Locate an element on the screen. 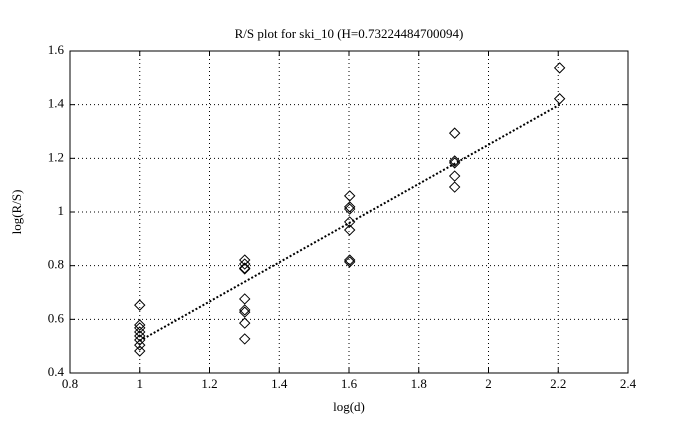 This screenshot has height=430, width=686. y-tick-label: 0.6 is located at coordinates (56, 317).